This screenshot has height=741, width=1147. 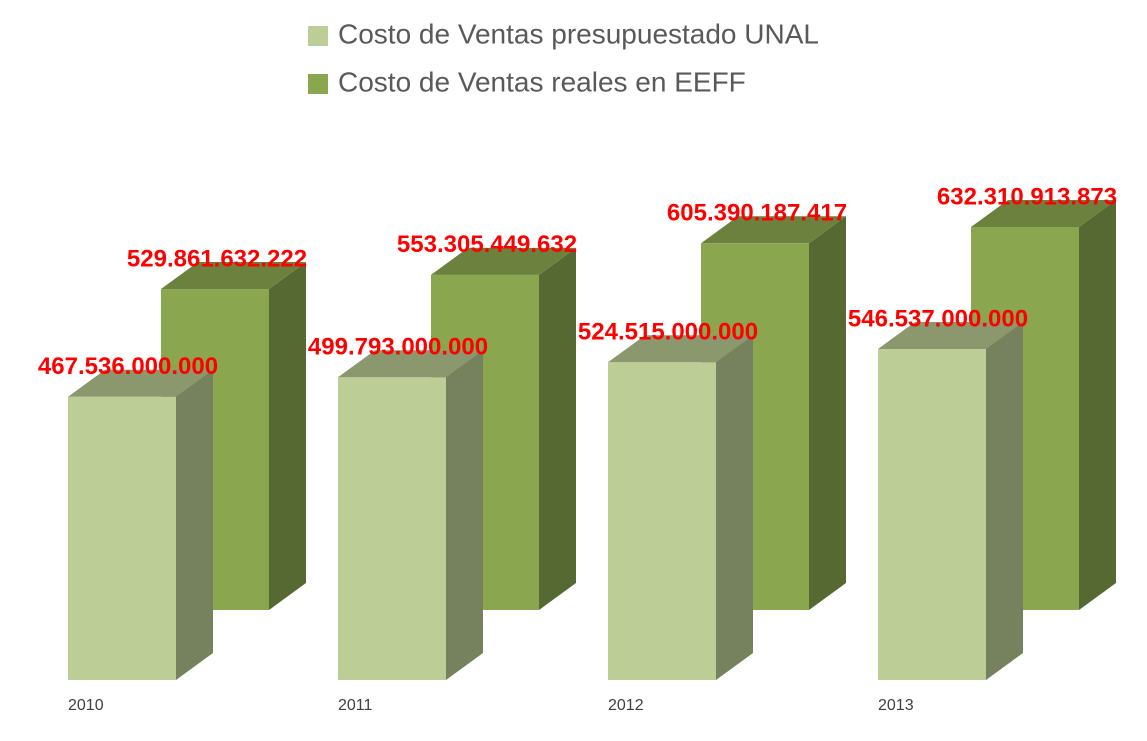 What do you see at coordinates (355, 705) in the screenshot?
I see `x-tick-label: 2011` at bounding box center [355, 705].